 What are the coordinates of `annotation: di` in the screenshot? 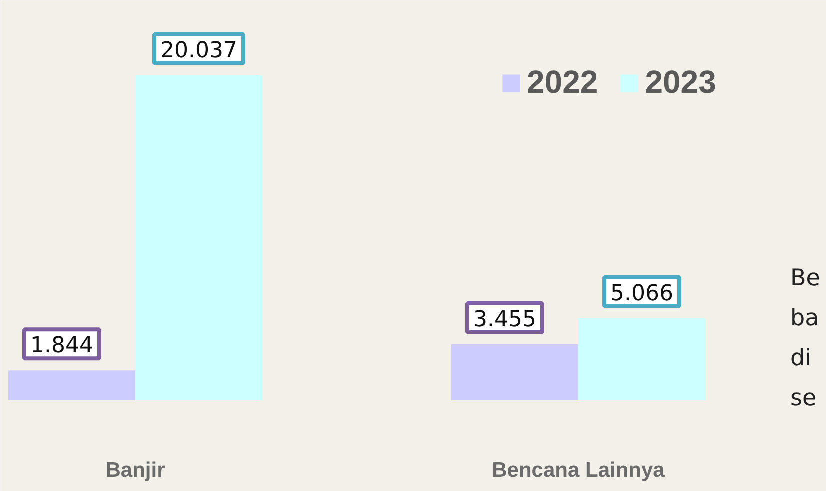 It's located at (801, 359).